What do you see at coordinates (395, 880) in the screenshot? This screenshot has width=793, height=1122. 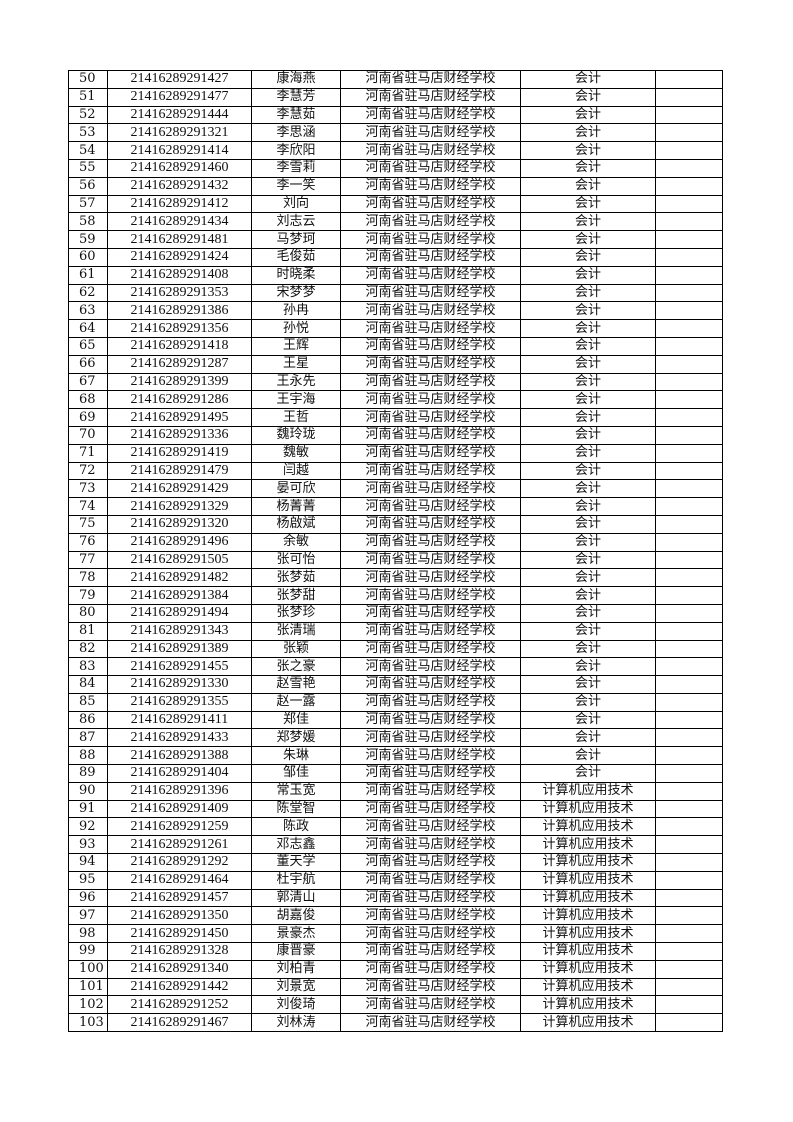 I see `table-row: 95 21416289291464 杜宇航 河南省驻马店财经学校 计算机应用技术` at bounding box center [395, 880].